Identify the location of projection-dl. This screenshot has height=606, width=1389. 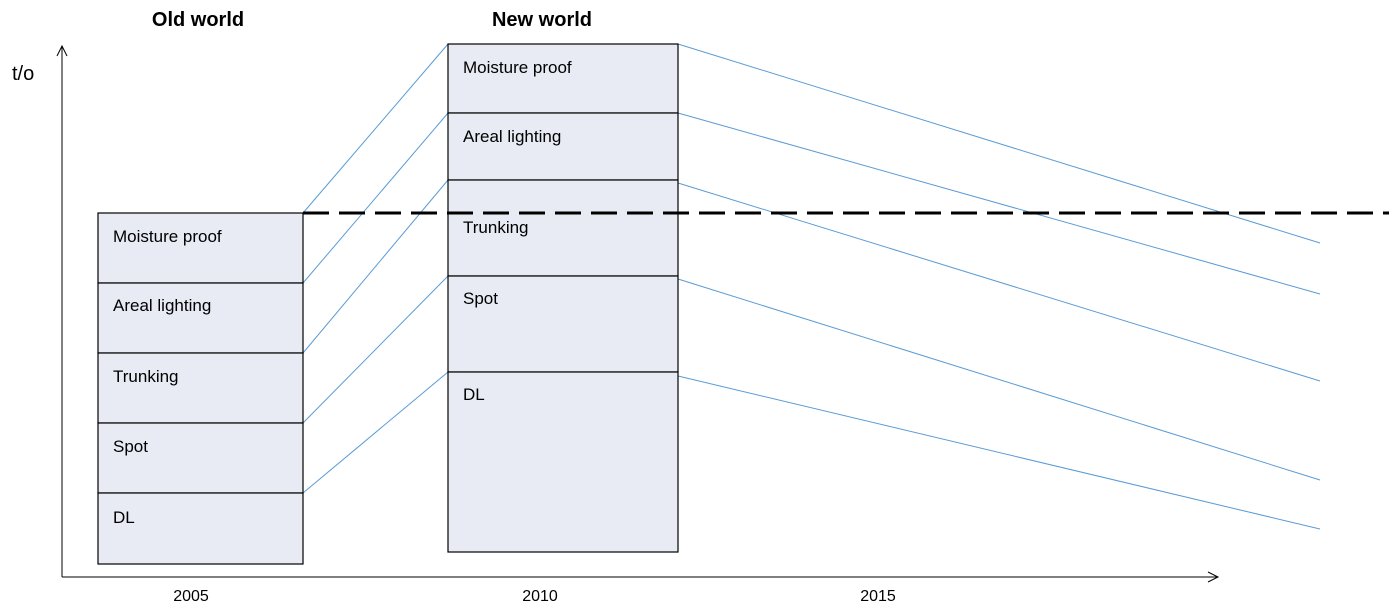
(999, 452).